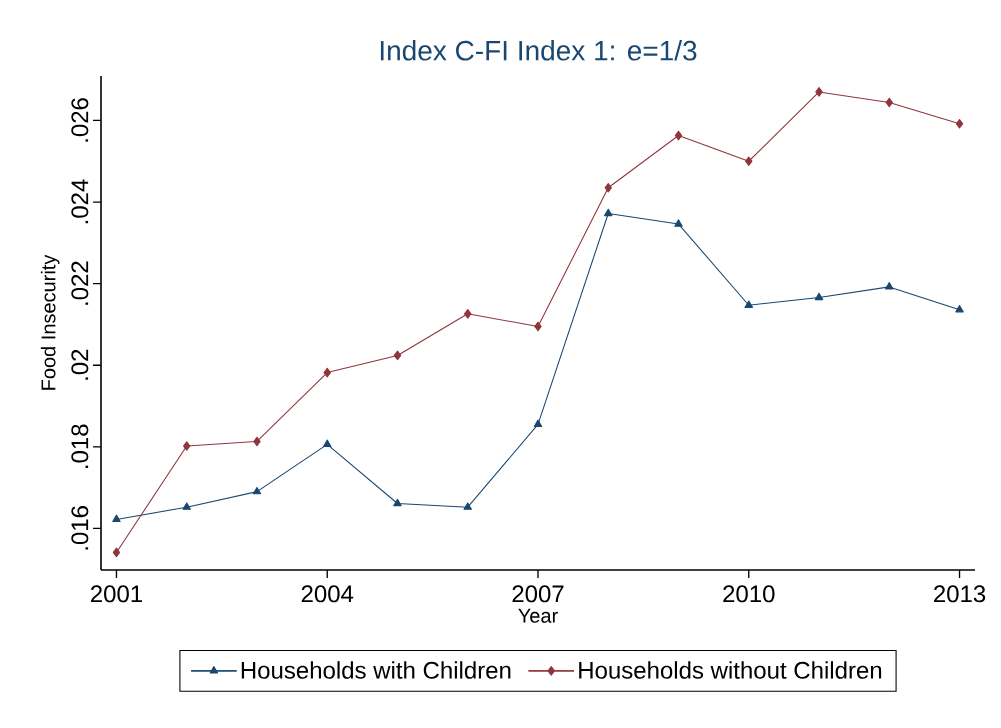 The height and width of the screenshot is (728, 1001). What do you see at coordinates (80, 364) in the screenshot?
I see `y-tick-label: .02` at bounding box center [80, 364].